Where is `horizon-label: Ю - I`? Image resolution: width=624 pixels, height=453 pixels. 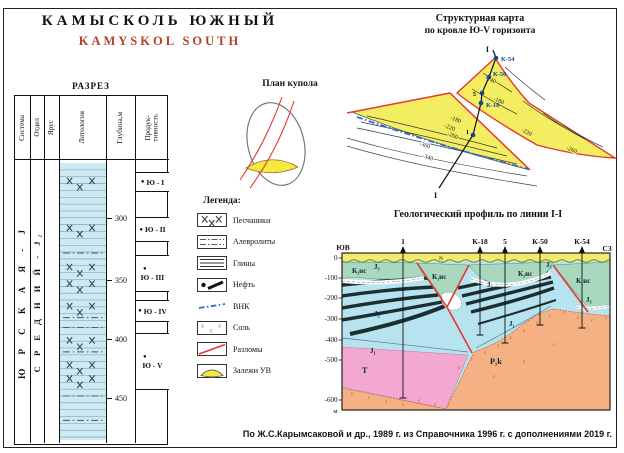
horizon-label: Ю - I is located at coordinates (155, 182).